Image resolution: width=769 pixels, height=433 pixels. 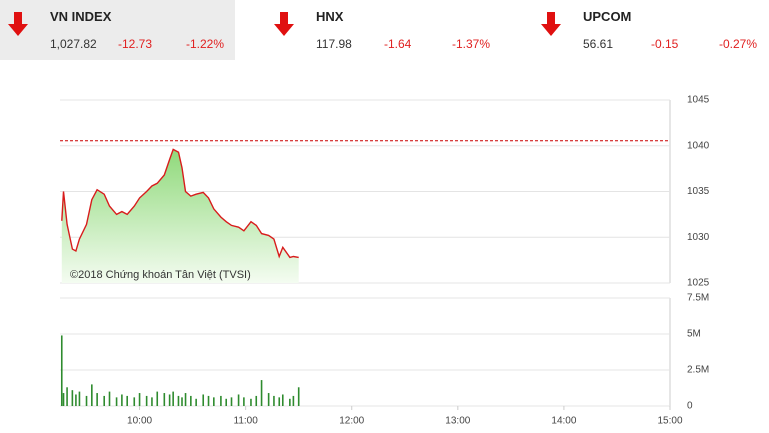 I want to click on index-name: UPCOM, so click(x=607, y=16).